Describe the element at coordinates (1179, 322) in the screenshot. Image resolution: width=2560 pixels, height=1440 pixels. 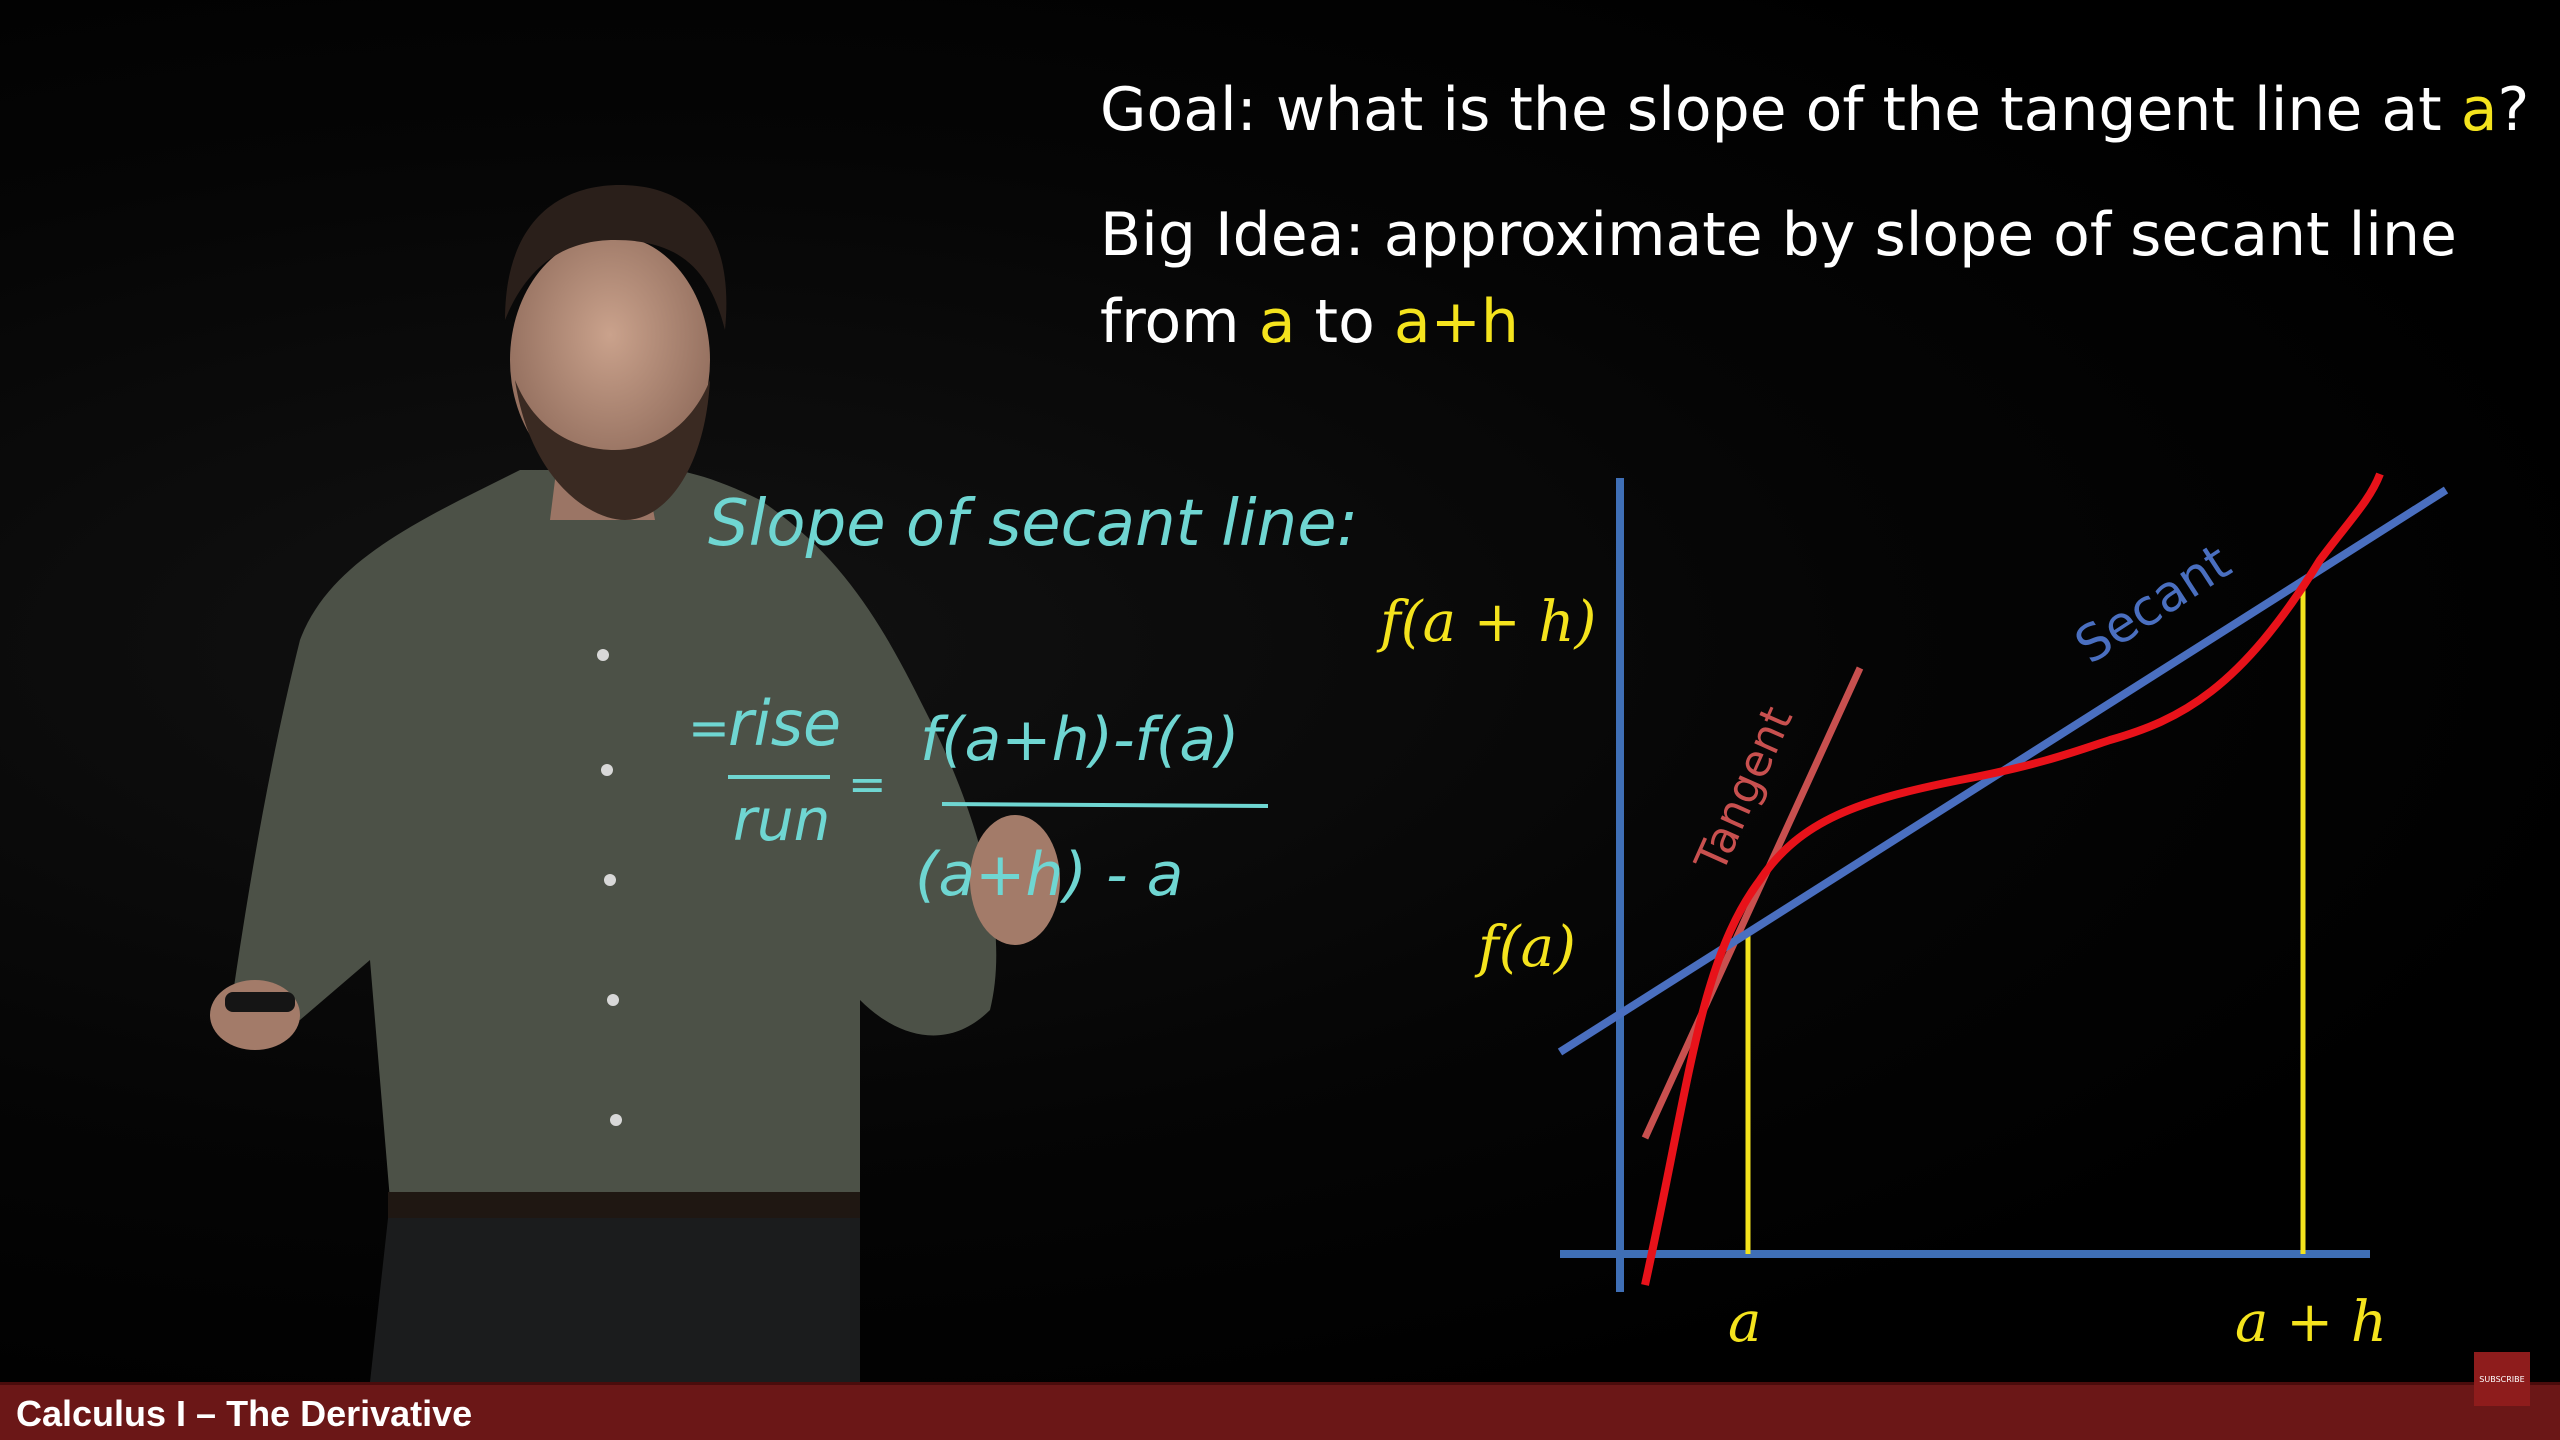
I see `big-idea-from: from` at that location.